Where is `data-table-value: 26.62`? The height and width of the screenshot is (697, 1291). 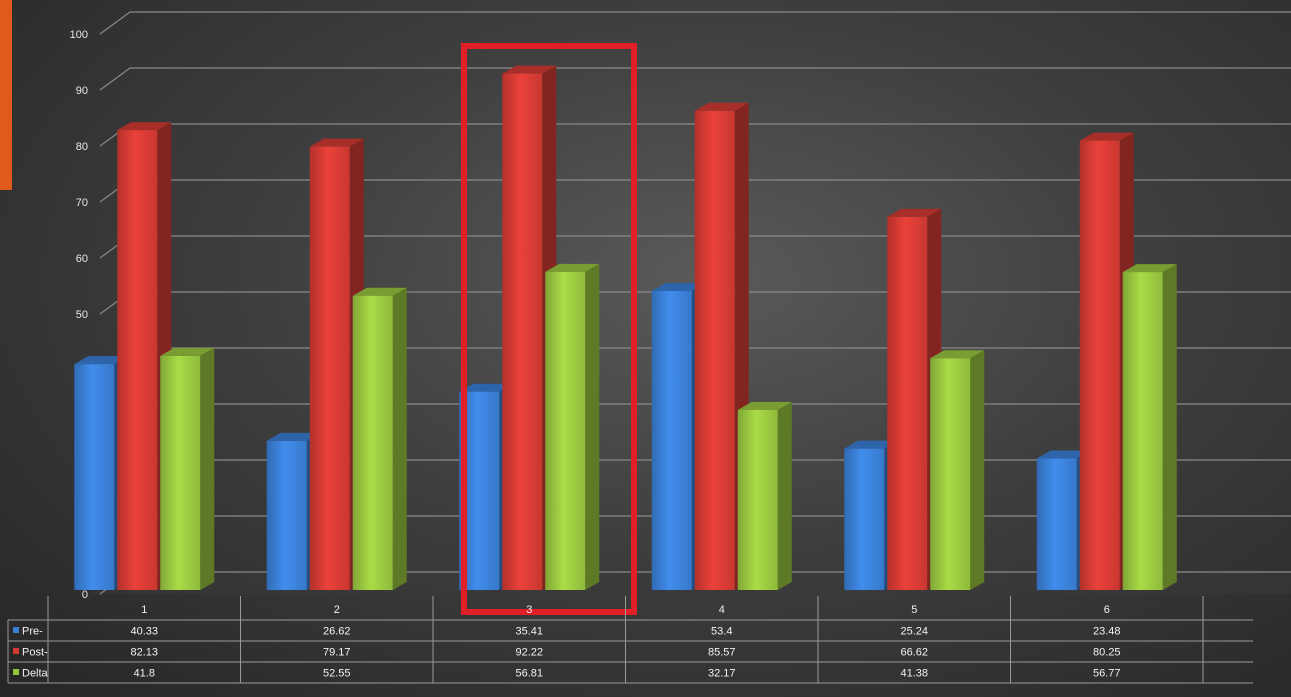 data-table-value: 26.62 is located at coordinates (337, 632).